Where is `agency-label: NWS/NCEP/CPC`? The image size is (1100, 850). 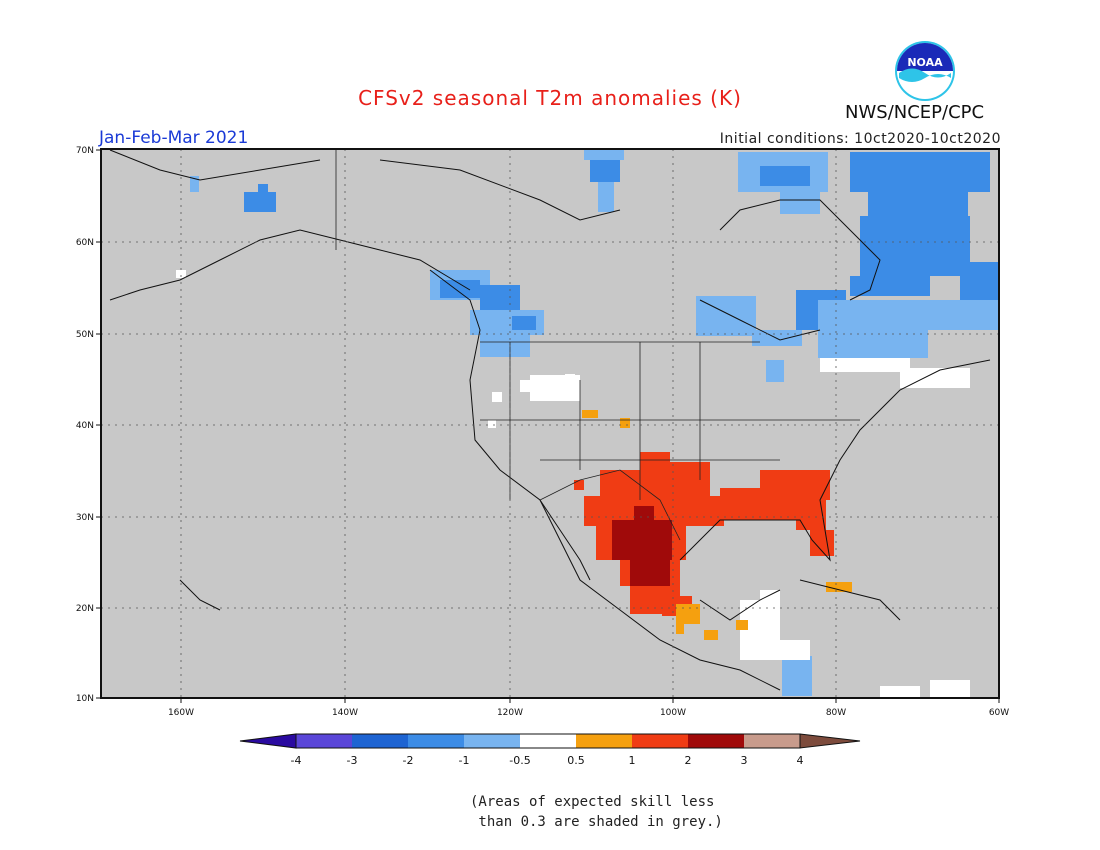 agency-label: NWS/NCEP/CPC is located at coordinates (915, 112).